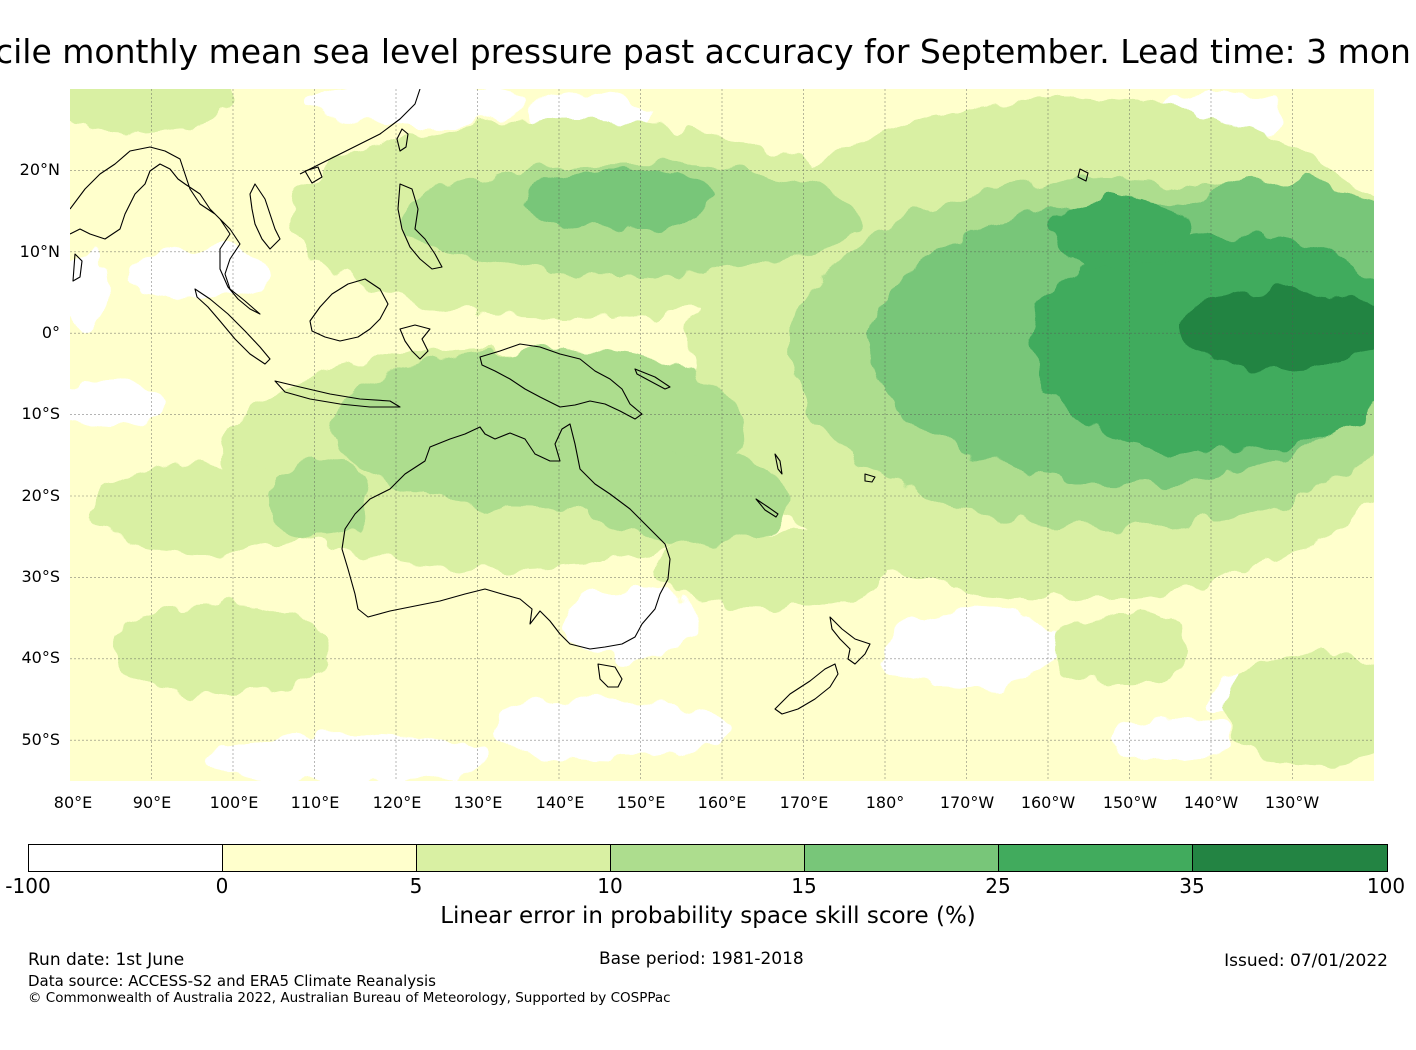 This screenshot has height=1050, width=1416. Describe the element at coordinates (967, 802) in the screenshot. I see `lon-label-170w: 170°W` at that location.